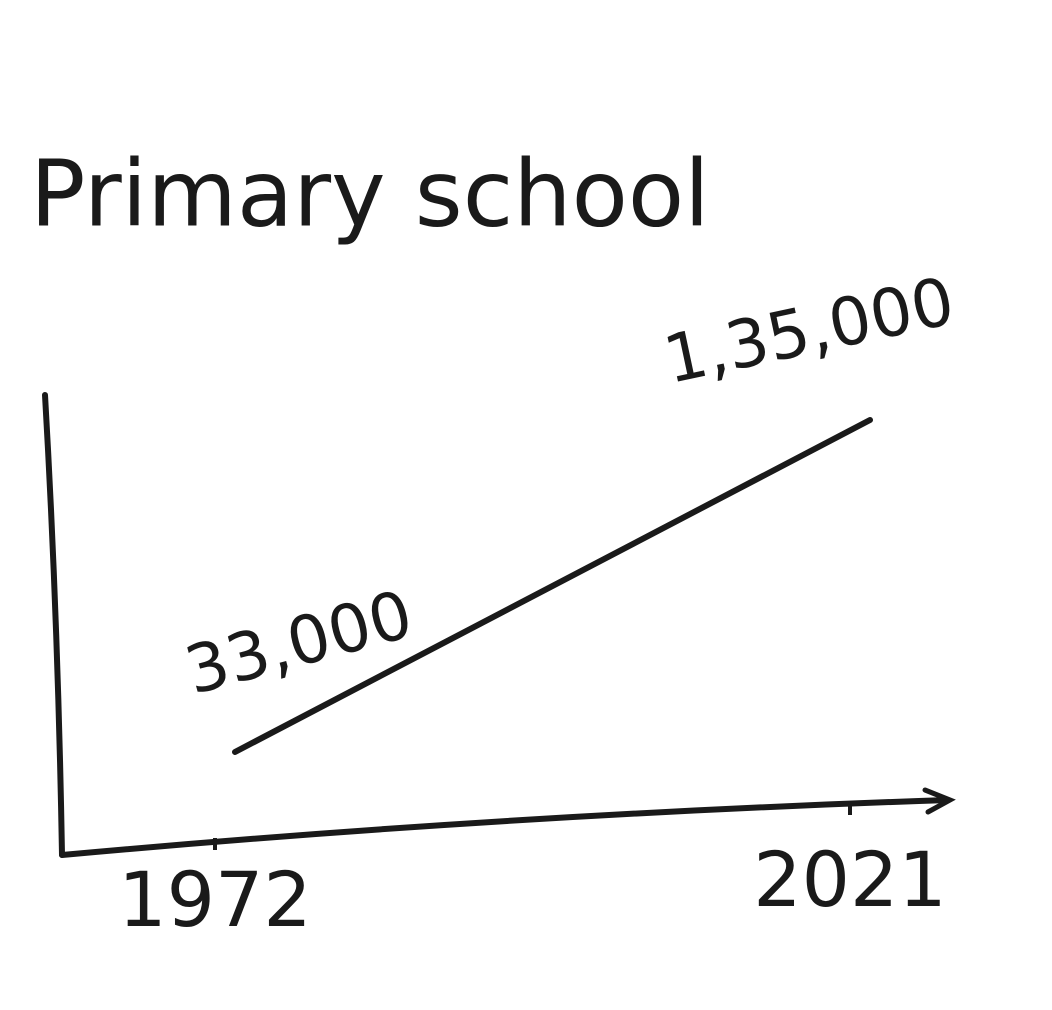  I want to click on chart-title: Primary school, so click(370, 193).